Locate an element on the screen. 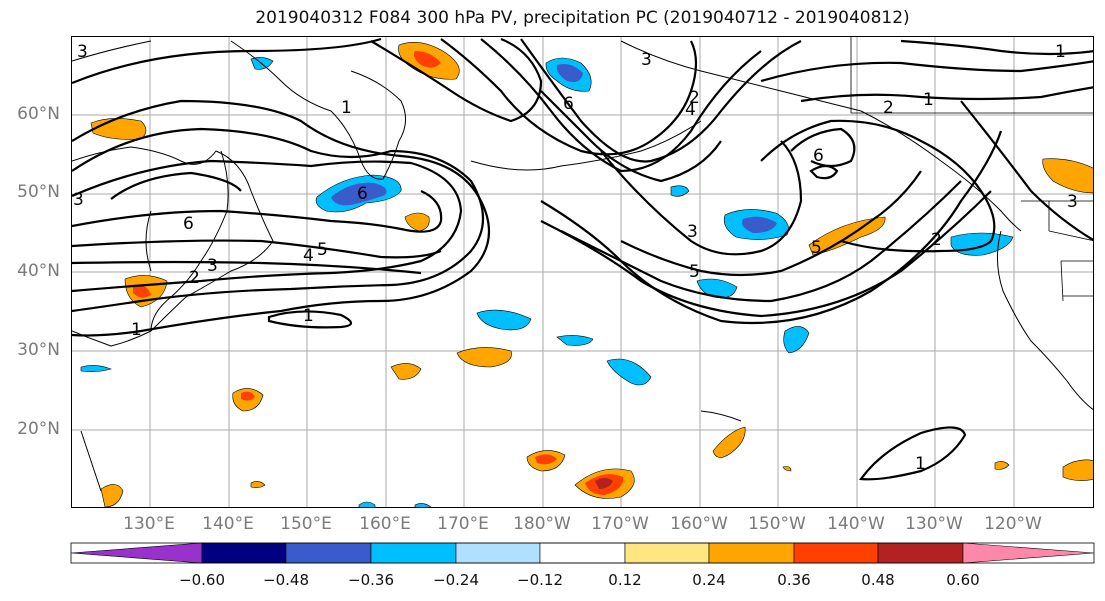  lon-label-160e: 160°E is located at coordinates (385, 524).